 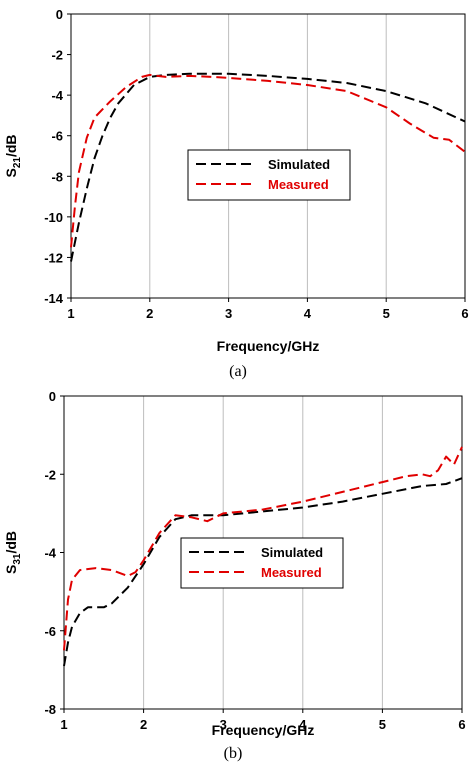 I want to click on y-tick-label: -10, so click(x=53, y=217).